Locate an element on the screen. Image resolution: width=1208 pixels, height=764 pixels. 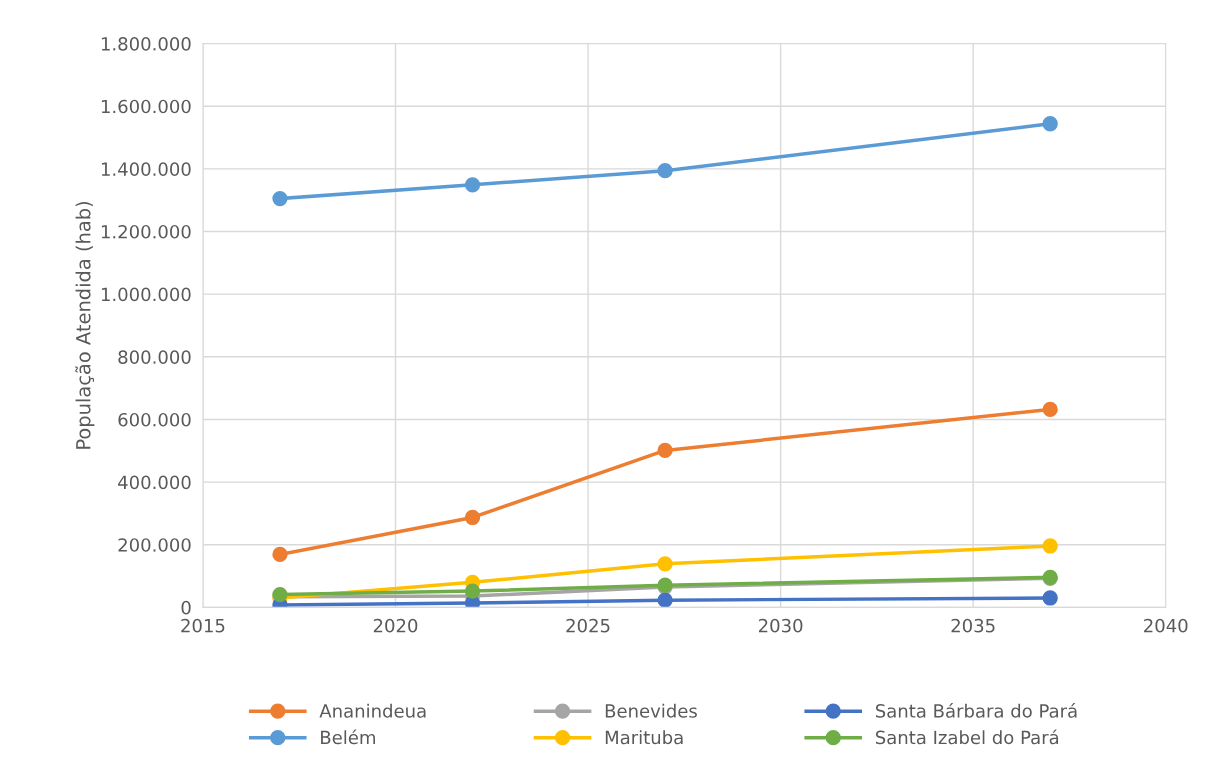
x-tick-label: 2015 is located at coordinates (203, 625).